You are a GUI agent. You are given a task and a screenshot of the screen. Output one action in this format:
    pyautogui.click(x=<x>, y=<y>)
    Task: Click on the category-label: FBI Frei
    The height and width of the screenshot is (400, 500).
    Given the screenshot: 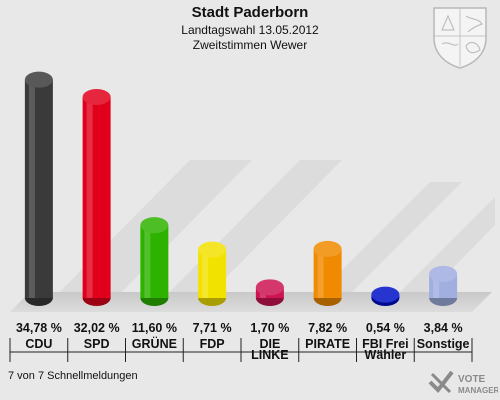 What is the action you would take?
    pyautogui.click(x=385, y=344)
    